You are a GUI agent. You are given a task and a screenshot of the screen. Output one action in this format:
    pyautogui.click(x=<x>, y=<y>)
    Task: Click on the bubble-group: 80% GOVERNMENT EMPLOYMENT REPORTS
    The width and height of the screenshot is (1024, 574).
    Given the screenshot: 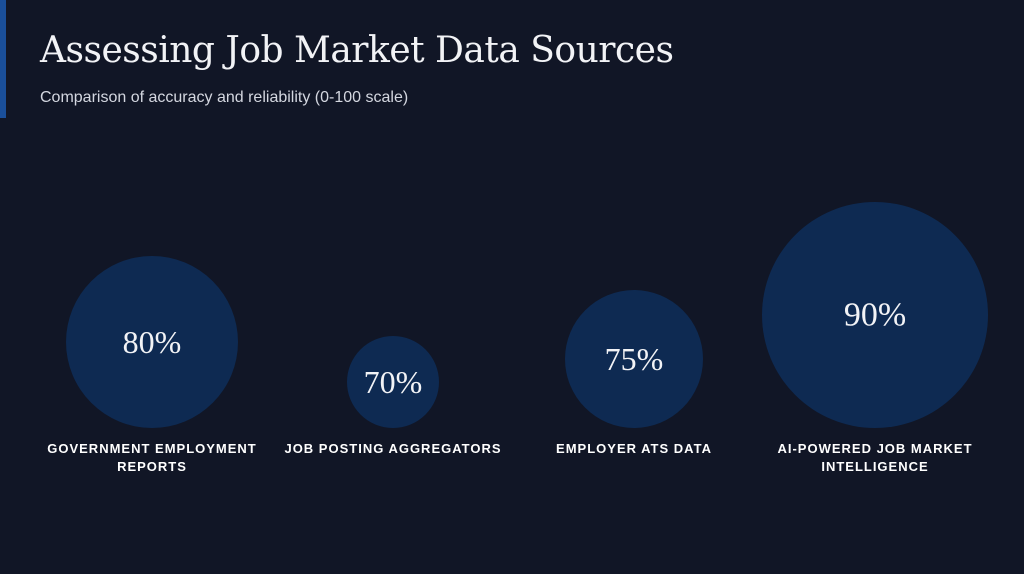 What is the action you would take?
    pyautogui.click(x=152, y=365)
    